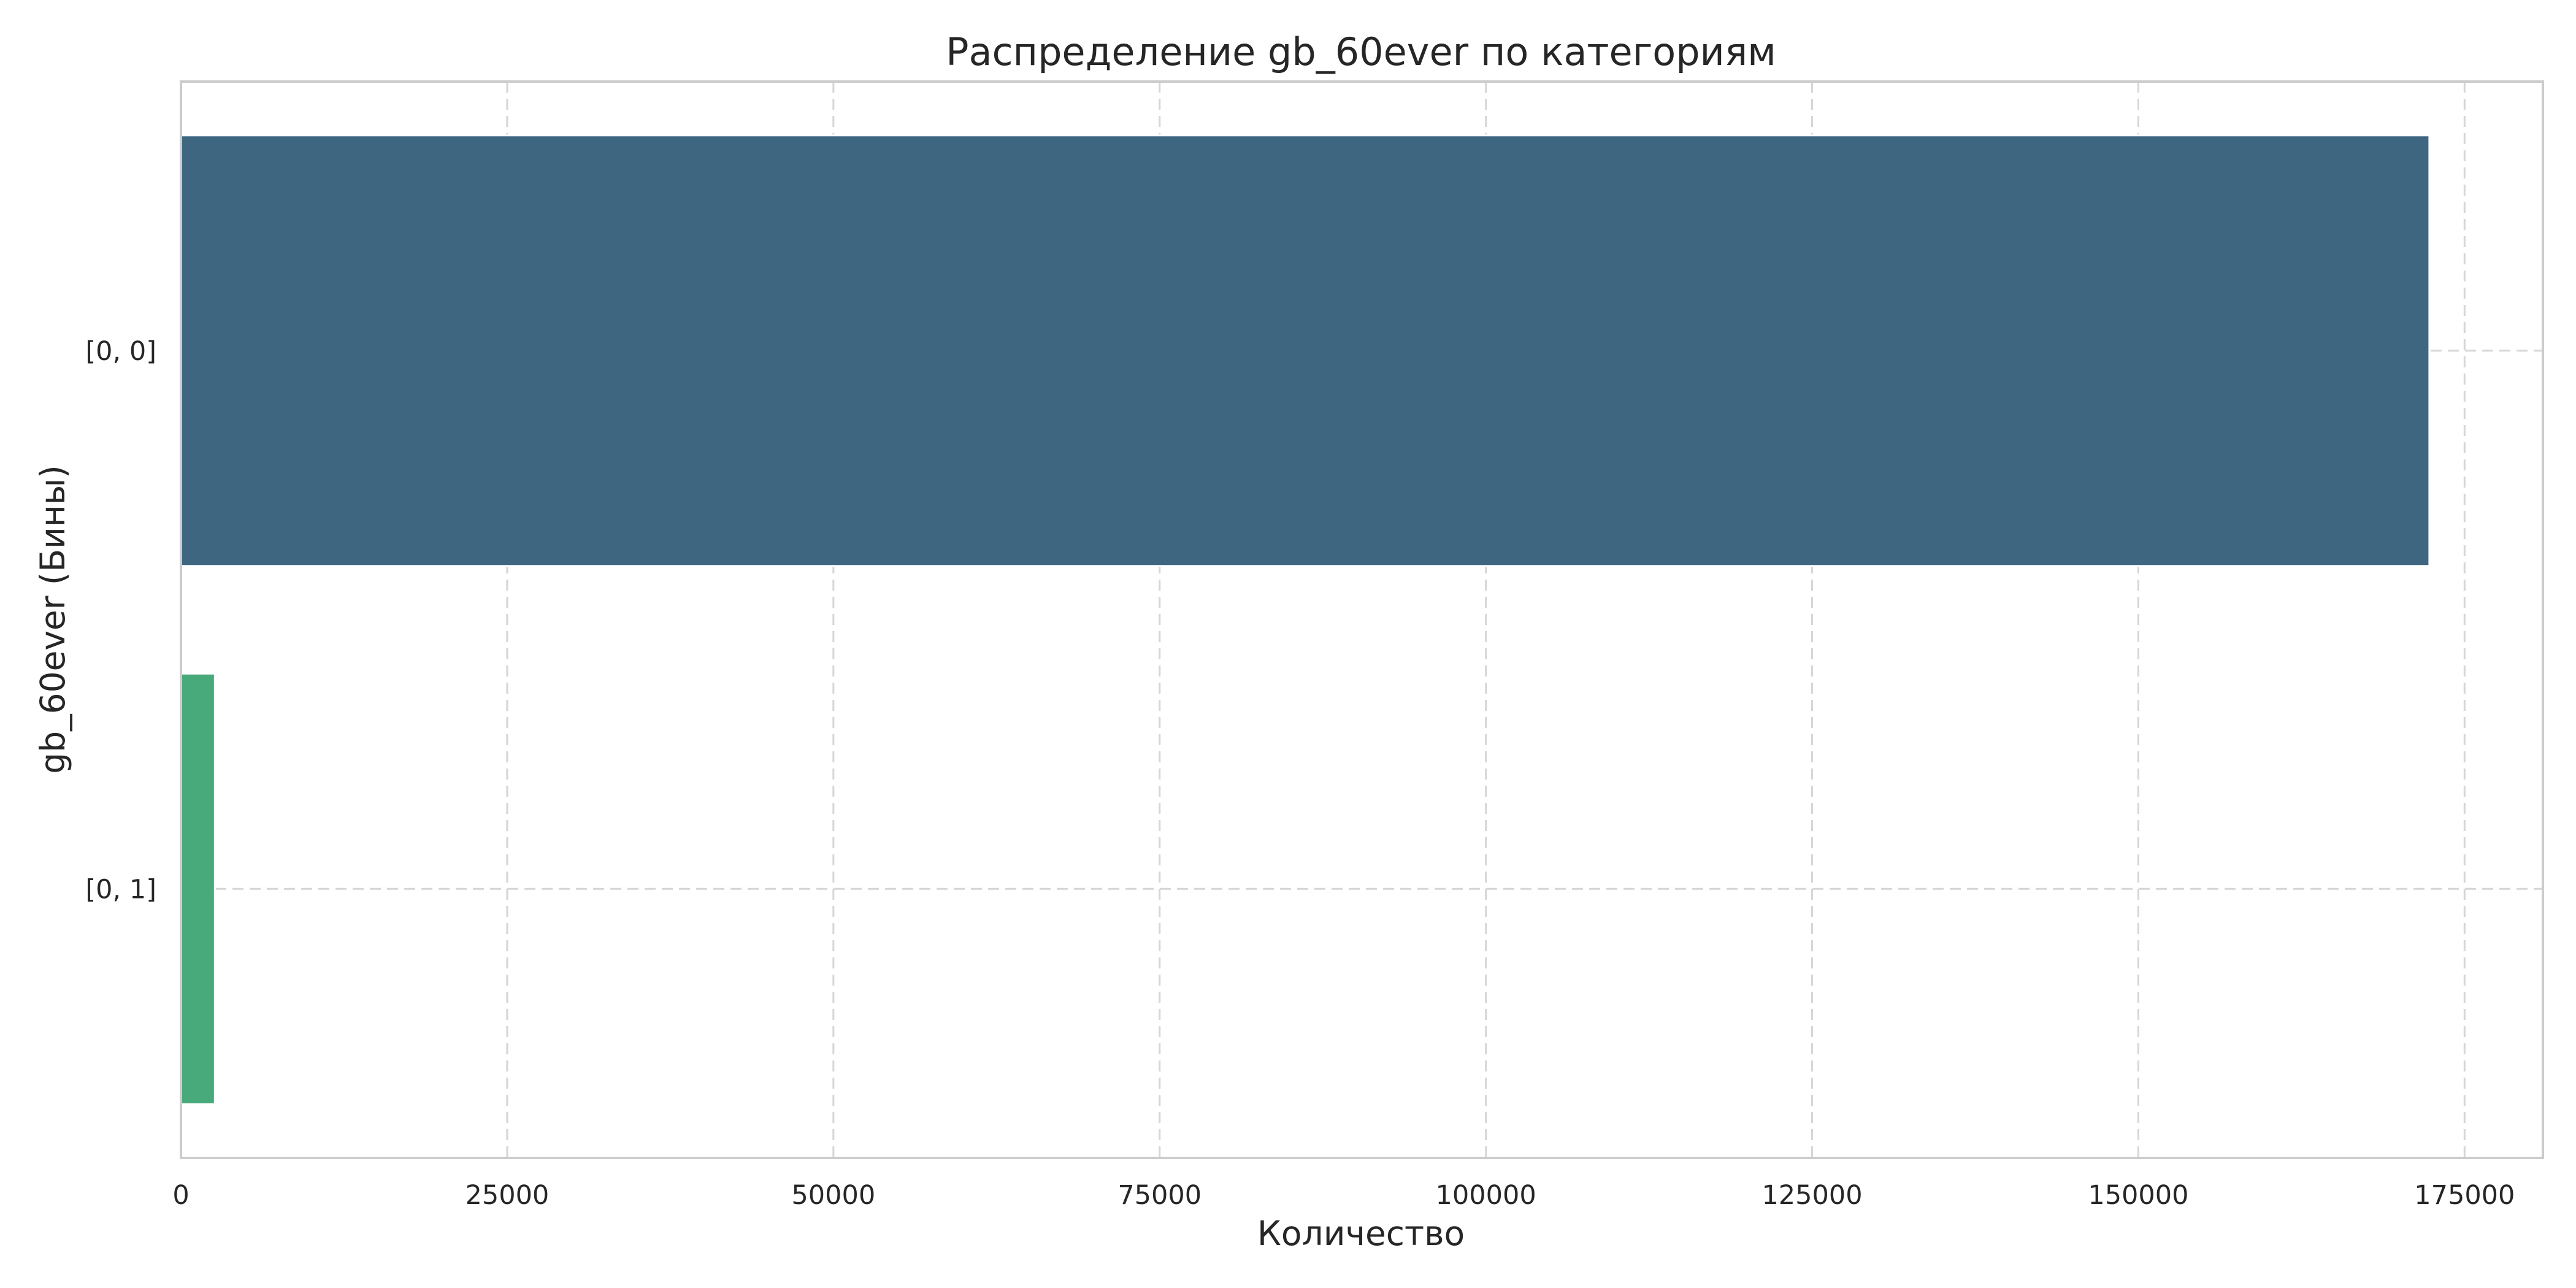 The height and width of the screenshot is (1288, 2576). What do you see at coordinates (2138, 1195) in the screenshot?
I see `x-tick-label: 150000` at bounding box center [2138, 1195].